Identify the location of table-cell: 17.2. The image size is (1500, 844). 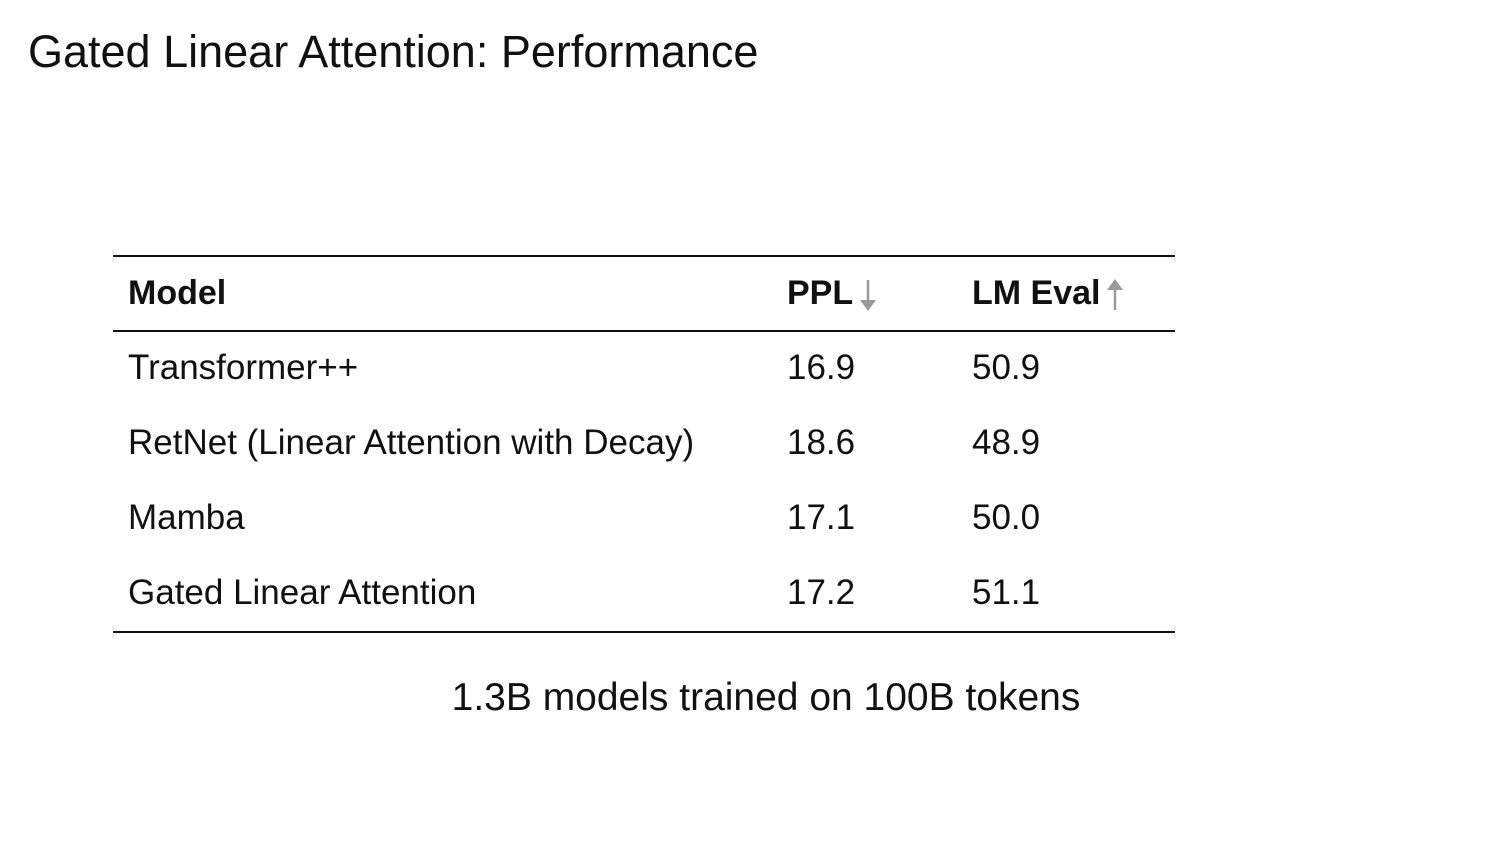
(821, 592).